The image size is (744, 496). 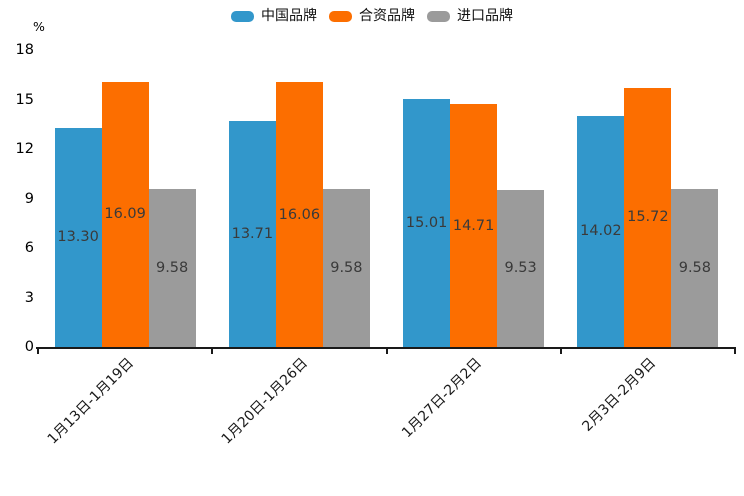 What do you see at coordinates (24, 99) in the screenshot?
I see `y-axis-tick-label: 15` at bounding box center [24, 99].